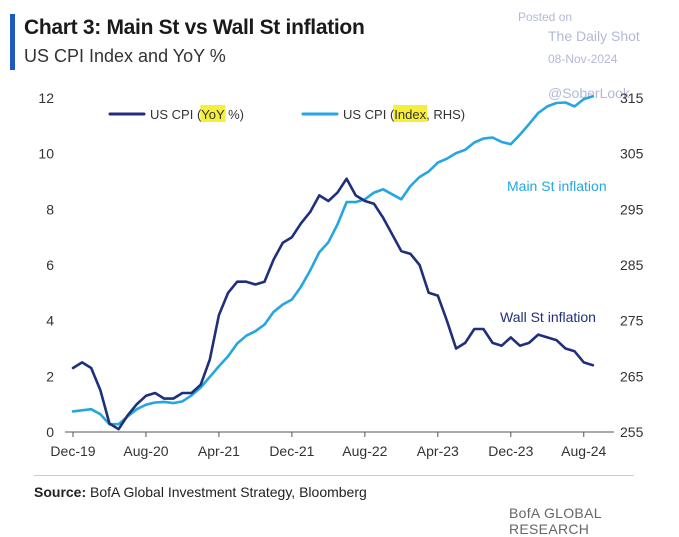 The image size is (679, 537). What do you see at coordinates (50, 209) in the screenshot?
I see `y-left-tick-label: 8` at bounding box center [50, 209].